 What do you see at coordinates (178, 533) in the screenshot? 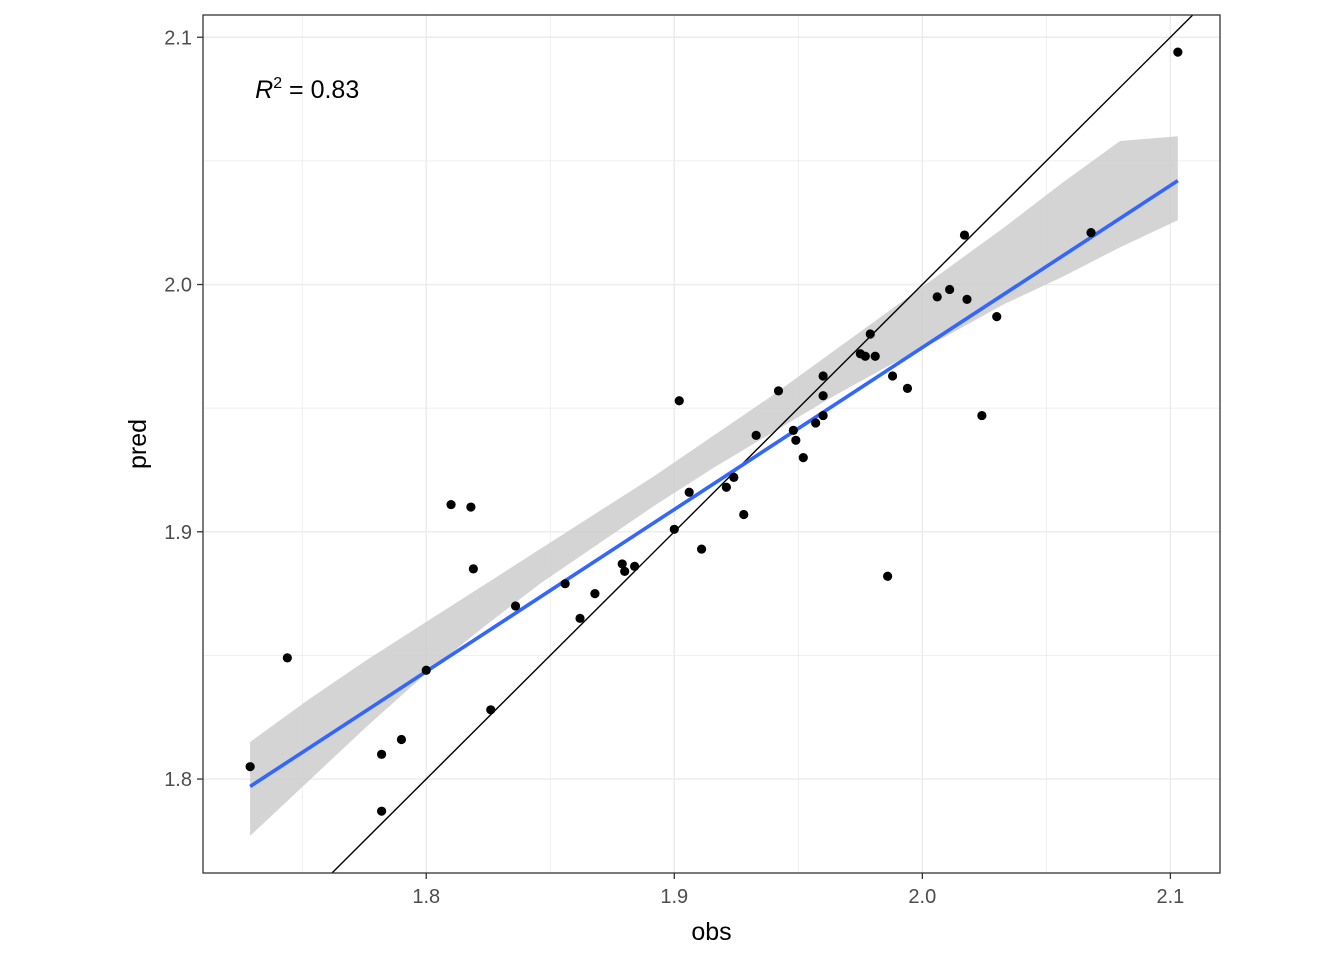
I see `y-tick-label: 1.9` at bounding box center [178, 533].